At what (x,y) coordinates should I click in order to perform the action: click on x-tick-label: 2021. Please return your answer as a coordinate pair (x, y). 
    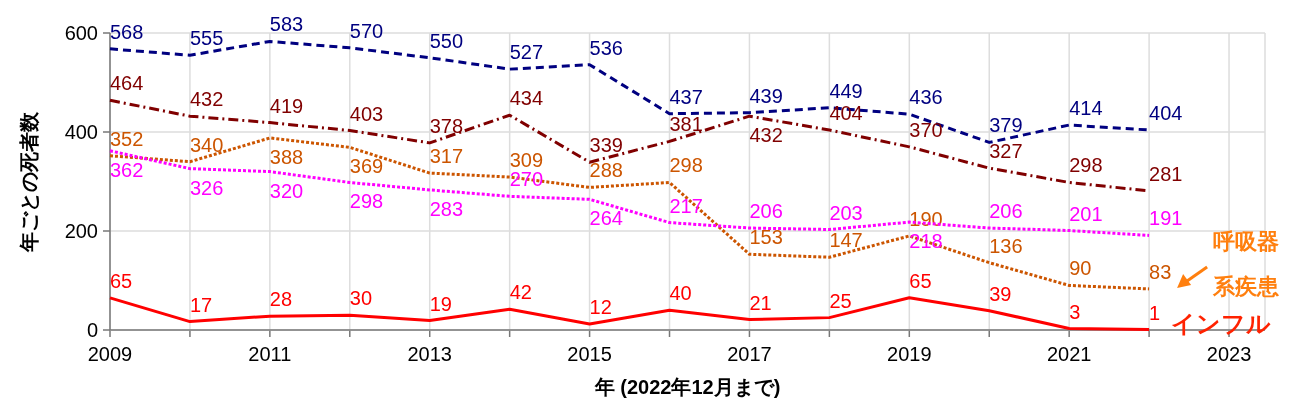
    Looking at the image, I should click on (1069, 354).